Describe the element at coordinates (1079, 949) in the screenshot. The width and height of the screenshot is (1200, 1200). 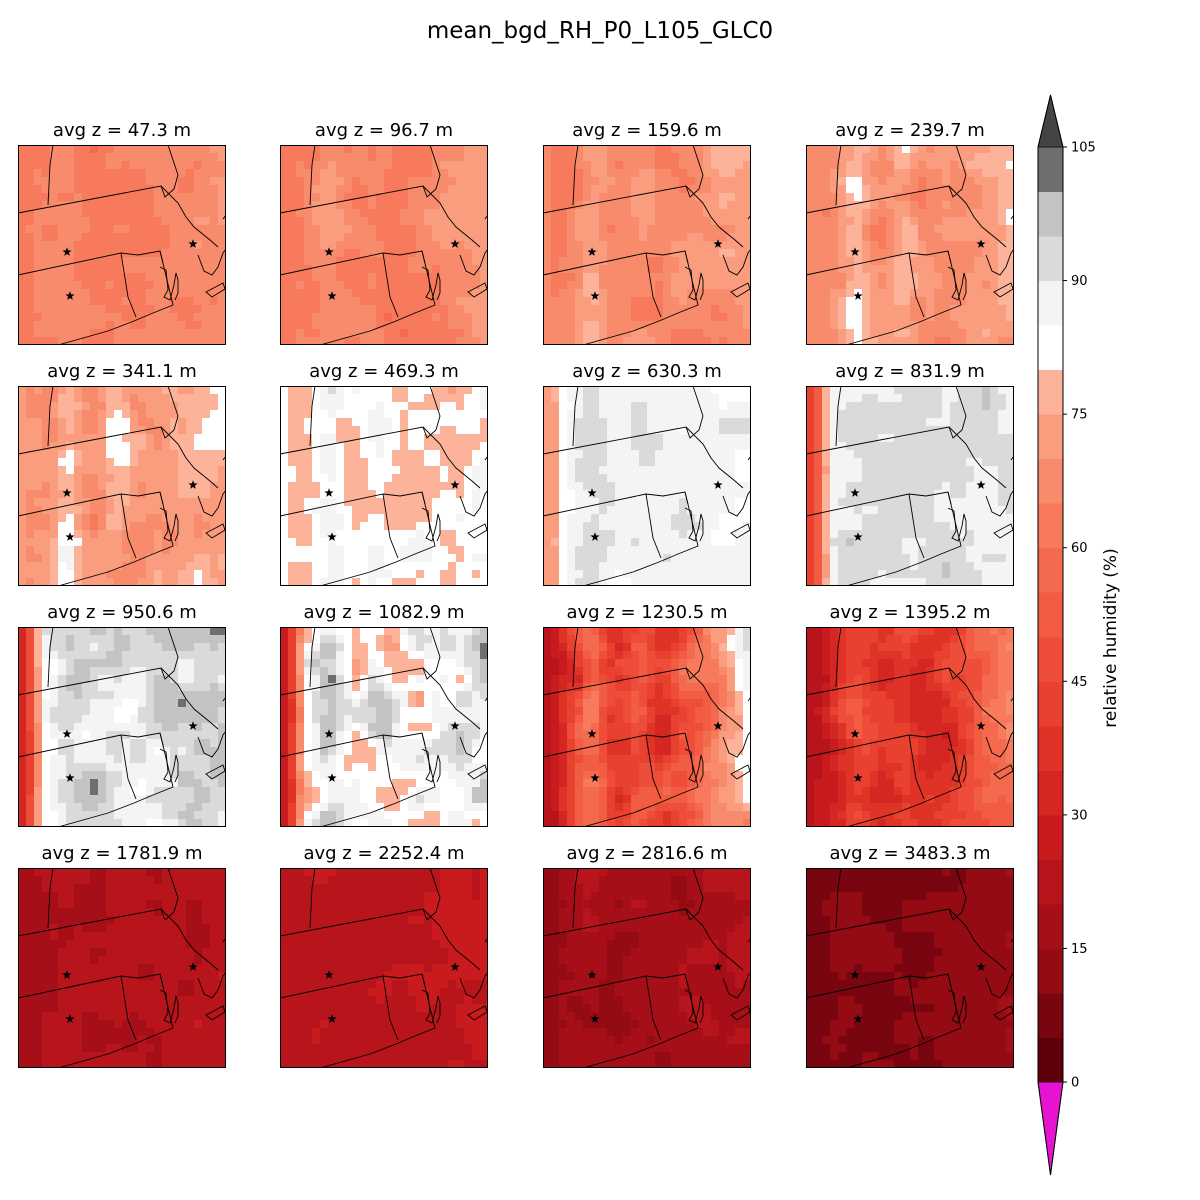
I see `colorbar-tick-label: 15` at that location.